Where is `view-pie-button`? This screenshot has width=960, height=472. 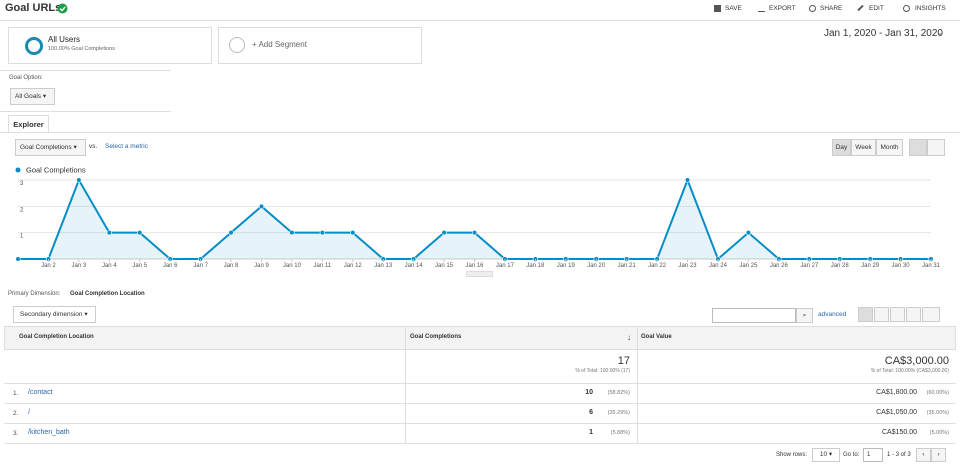
view-pie-button is located at coordinates (881, 314).